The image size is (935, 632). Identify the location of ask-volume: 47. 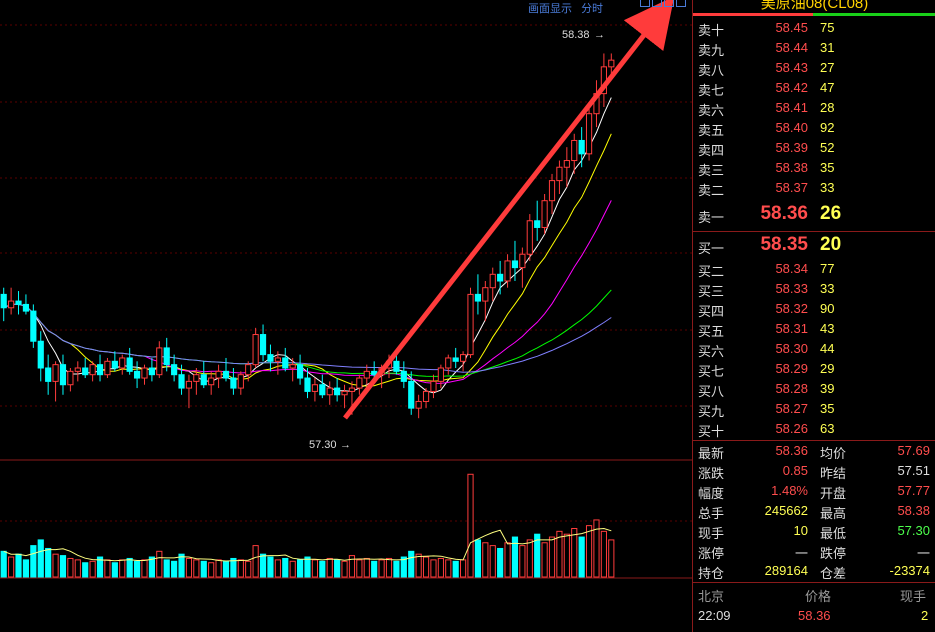
(827, 87).